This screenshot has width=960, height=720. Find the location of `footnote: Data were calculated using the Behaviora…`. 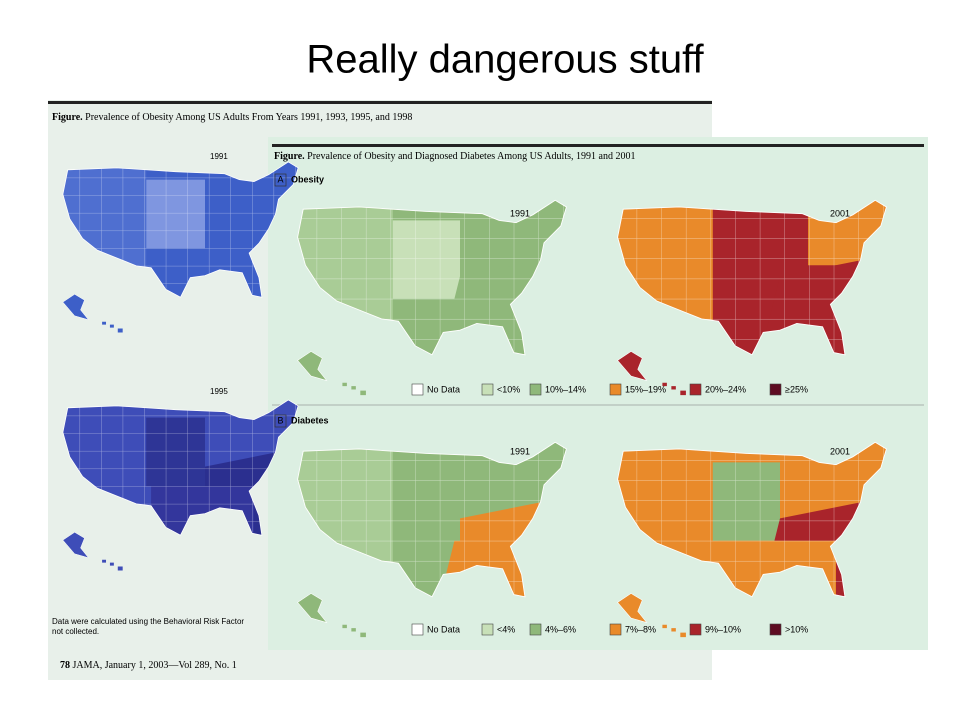

footnote: Data were calculated using the Behaviora… is located at coordinates (148, 621).